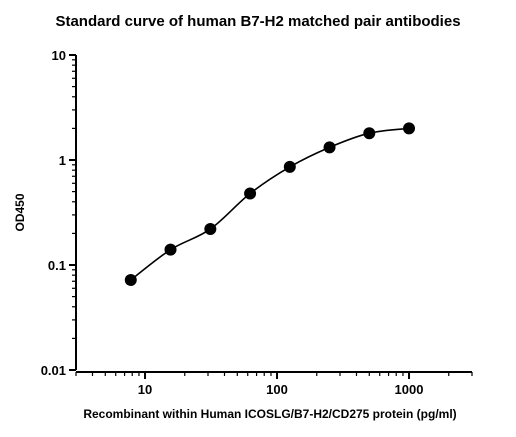 Image resolution: width=516 pixels, height=437 pixels. Describe the element at coordinates (59, 55) in the screenshot. I see `y-tick-label: 10` at that location.